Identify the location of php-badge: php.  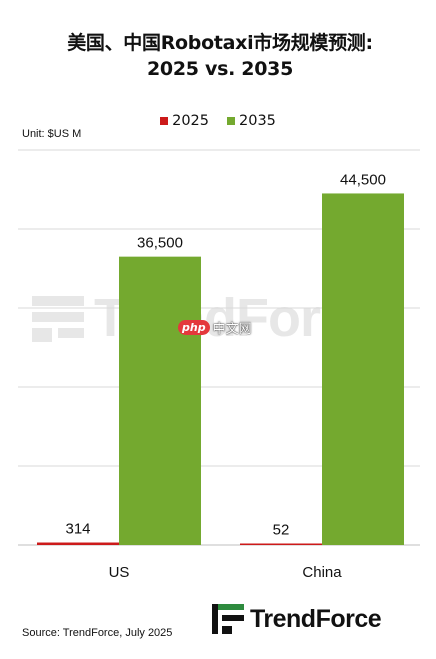
(194, 327).